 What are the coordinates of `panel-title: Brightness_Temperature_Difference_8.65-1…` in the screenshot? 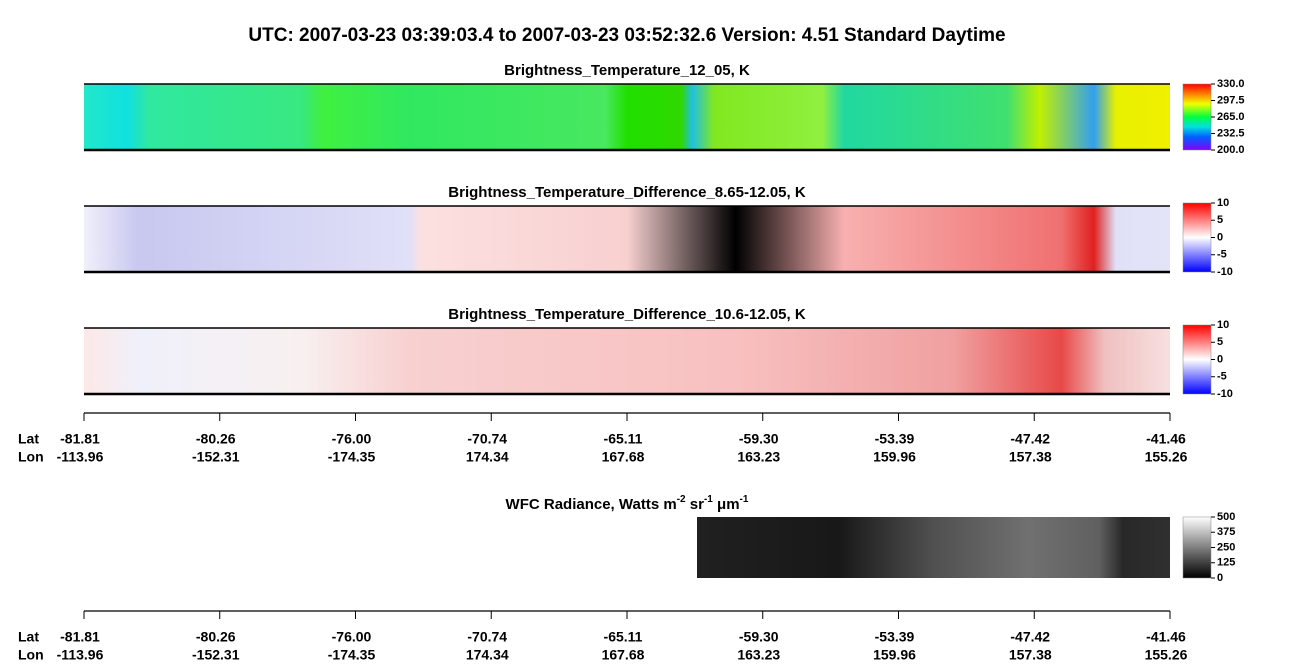 It's located at (627, 192).